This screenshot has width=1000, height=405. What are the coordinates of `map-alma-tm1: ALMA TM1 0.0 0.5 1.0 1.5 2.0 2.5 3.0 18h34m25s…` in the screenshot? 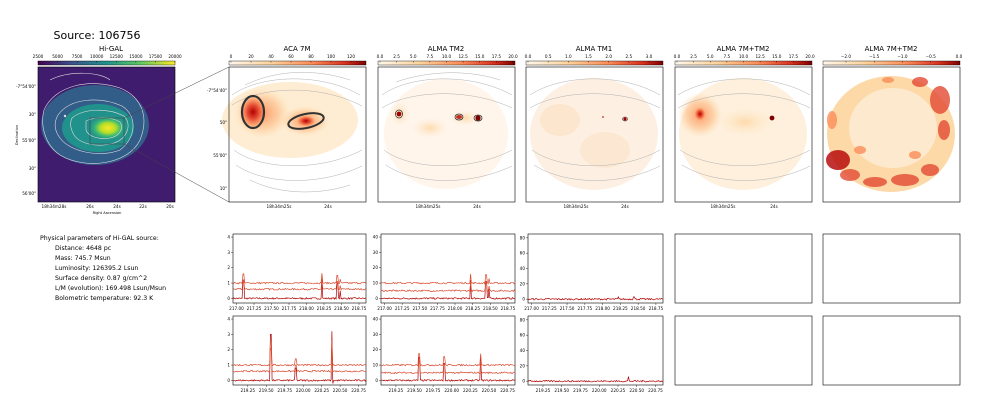 It's located at (594, 127).